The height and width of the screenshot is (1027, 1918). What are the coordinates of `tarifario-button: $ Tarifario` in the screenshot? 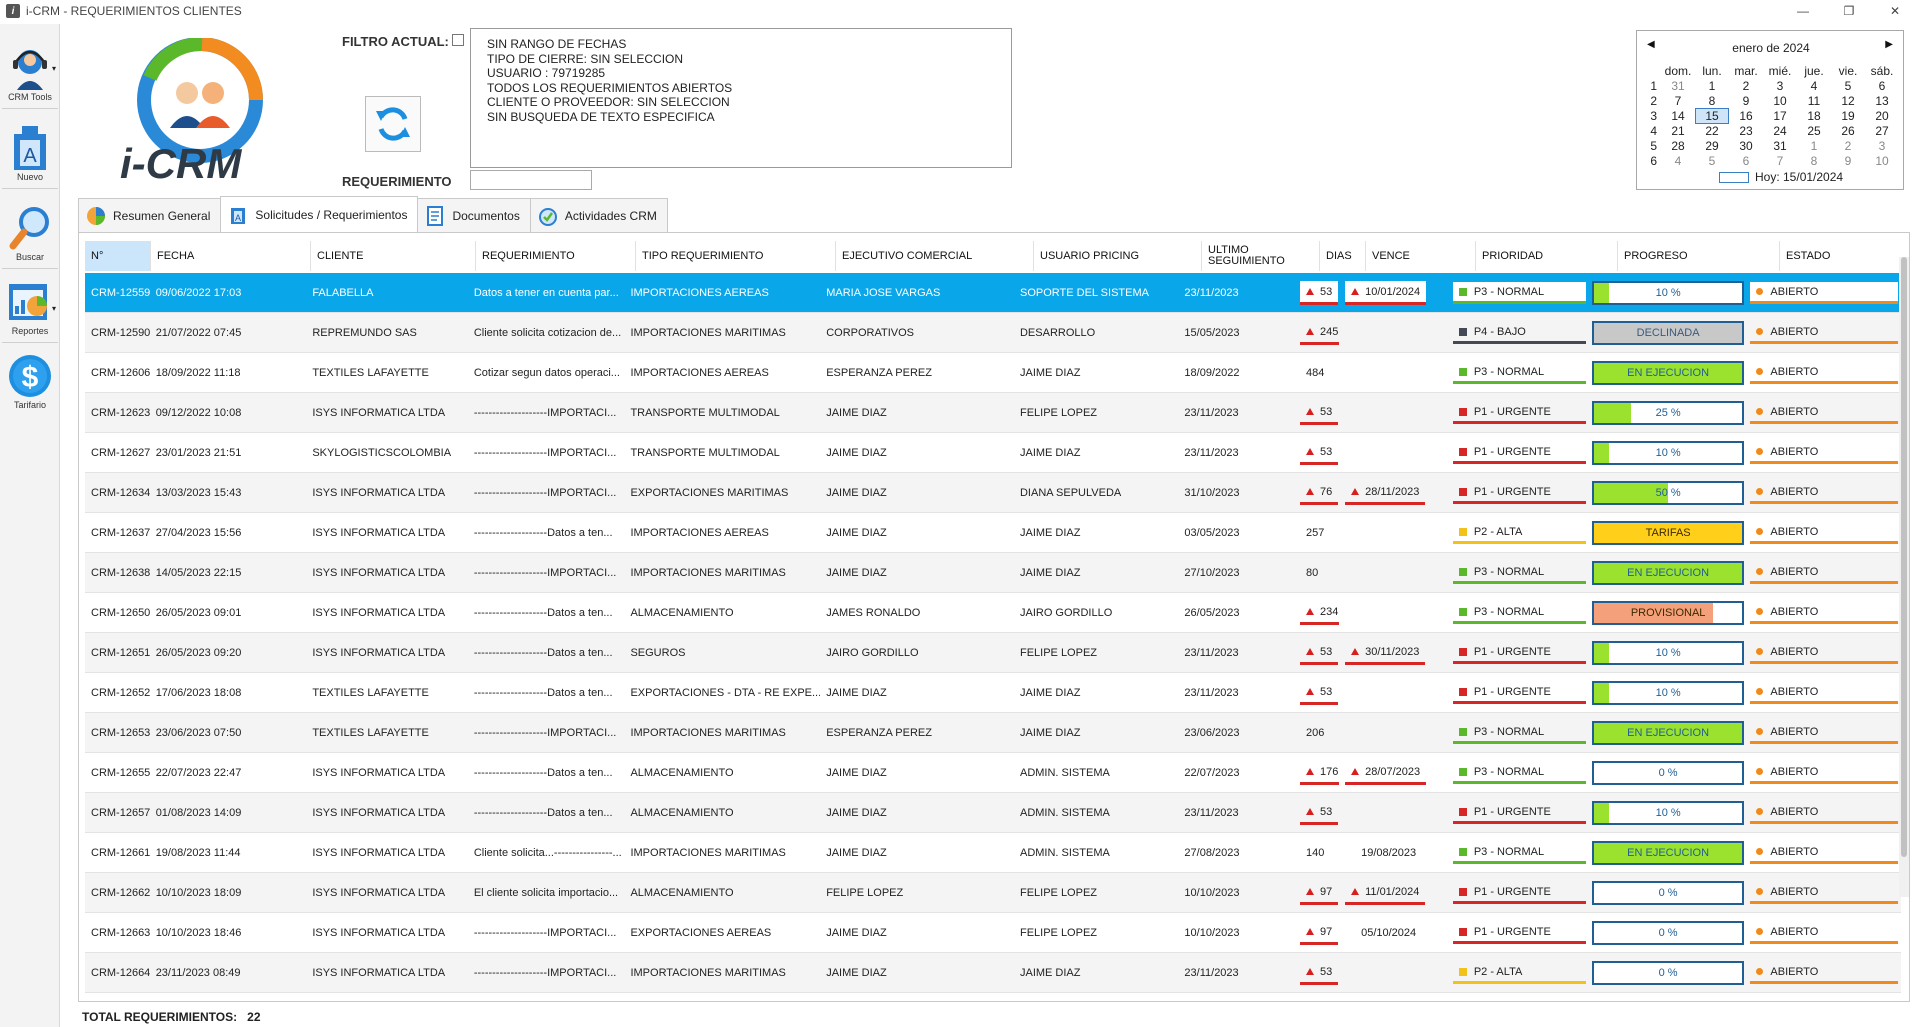 It's located at (30, 376).